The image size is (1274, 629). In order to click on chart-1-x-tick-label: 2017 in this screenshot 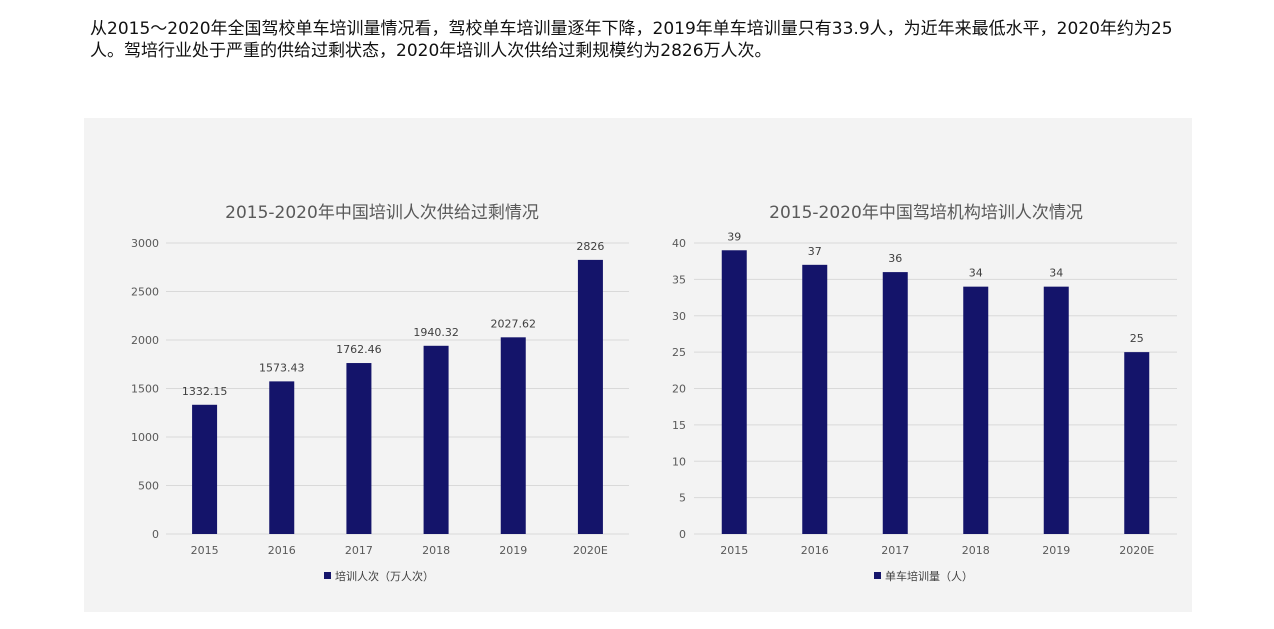, I will do `click(359, 550)`.